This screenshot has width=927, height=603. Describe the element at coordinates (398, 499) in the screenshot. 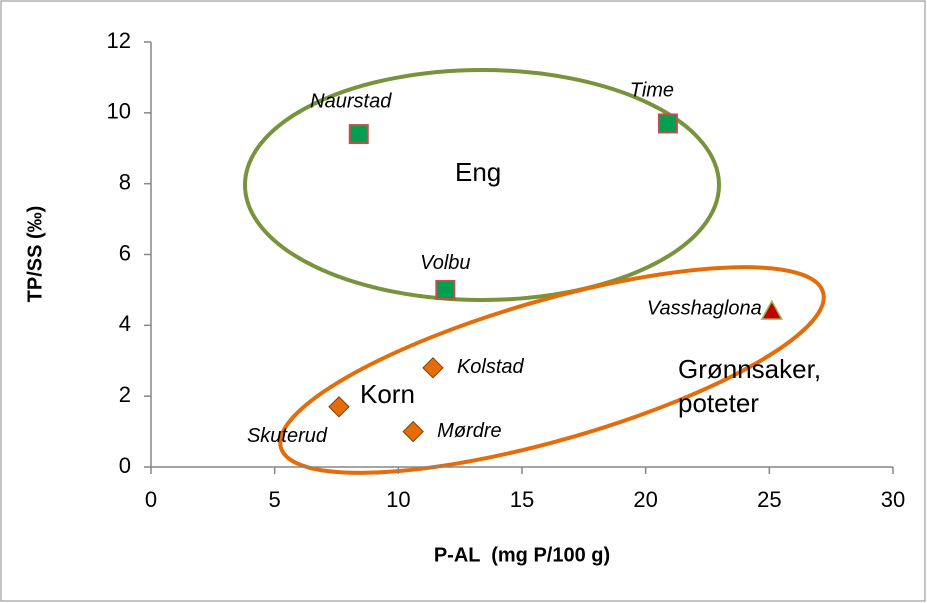

I see `x-tick-label: 10` at that location.